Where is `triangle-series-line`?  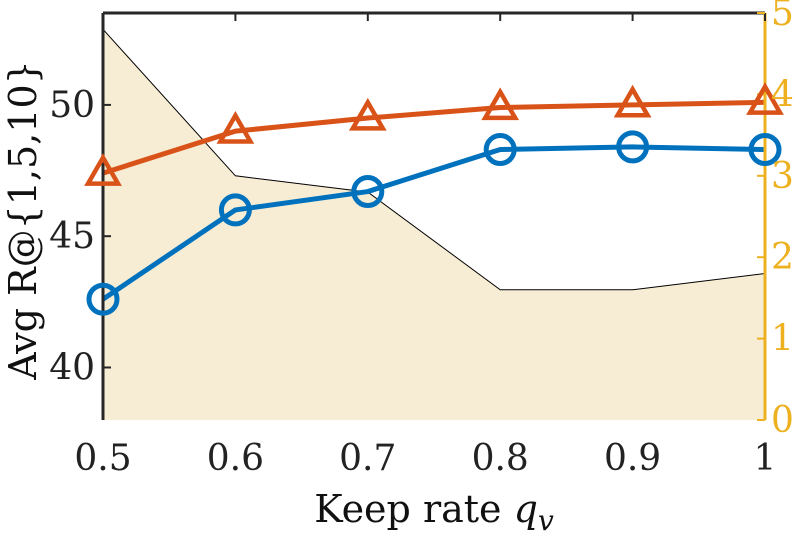 triangle-series-line is located at coordinates (434, 137).